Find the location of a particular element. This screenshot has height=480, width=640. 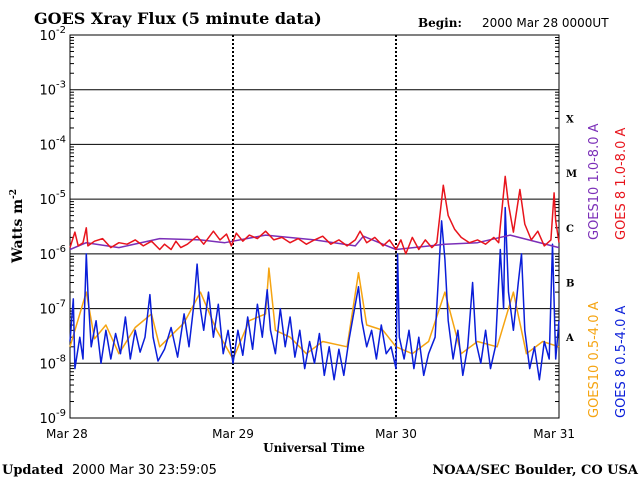

legend-entry: GOES 8 1.0-8.0 A is located at coordinates (621, 184).